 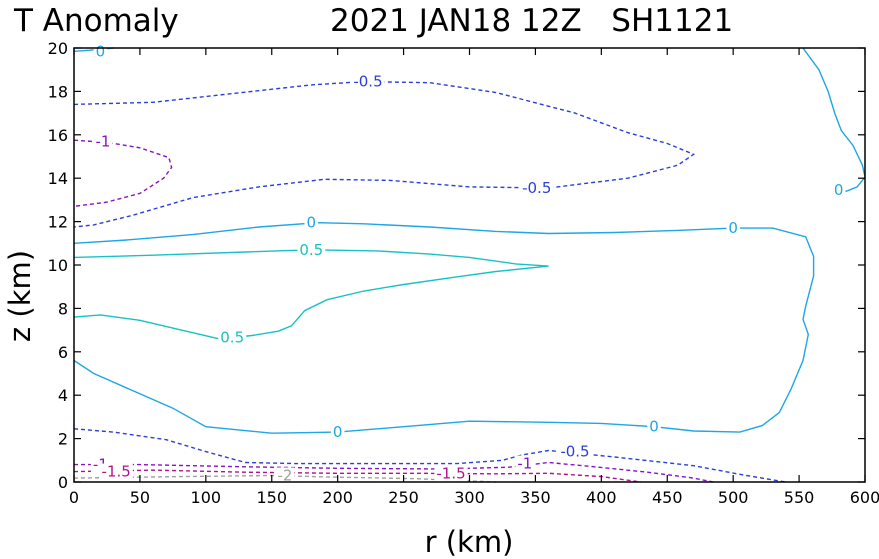 I want to click on contour-zero-right-upper, so click(x=834, y=119).